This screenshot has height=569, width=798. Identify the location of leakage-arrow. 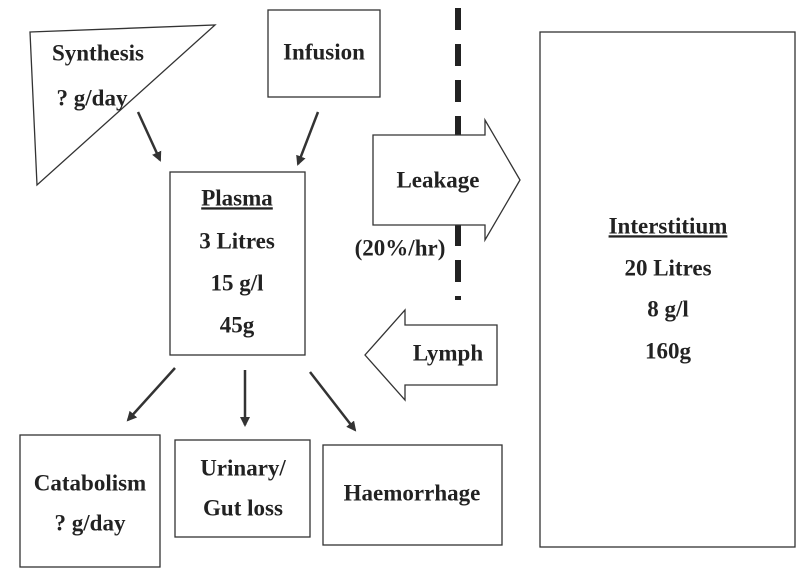
(446, 180).